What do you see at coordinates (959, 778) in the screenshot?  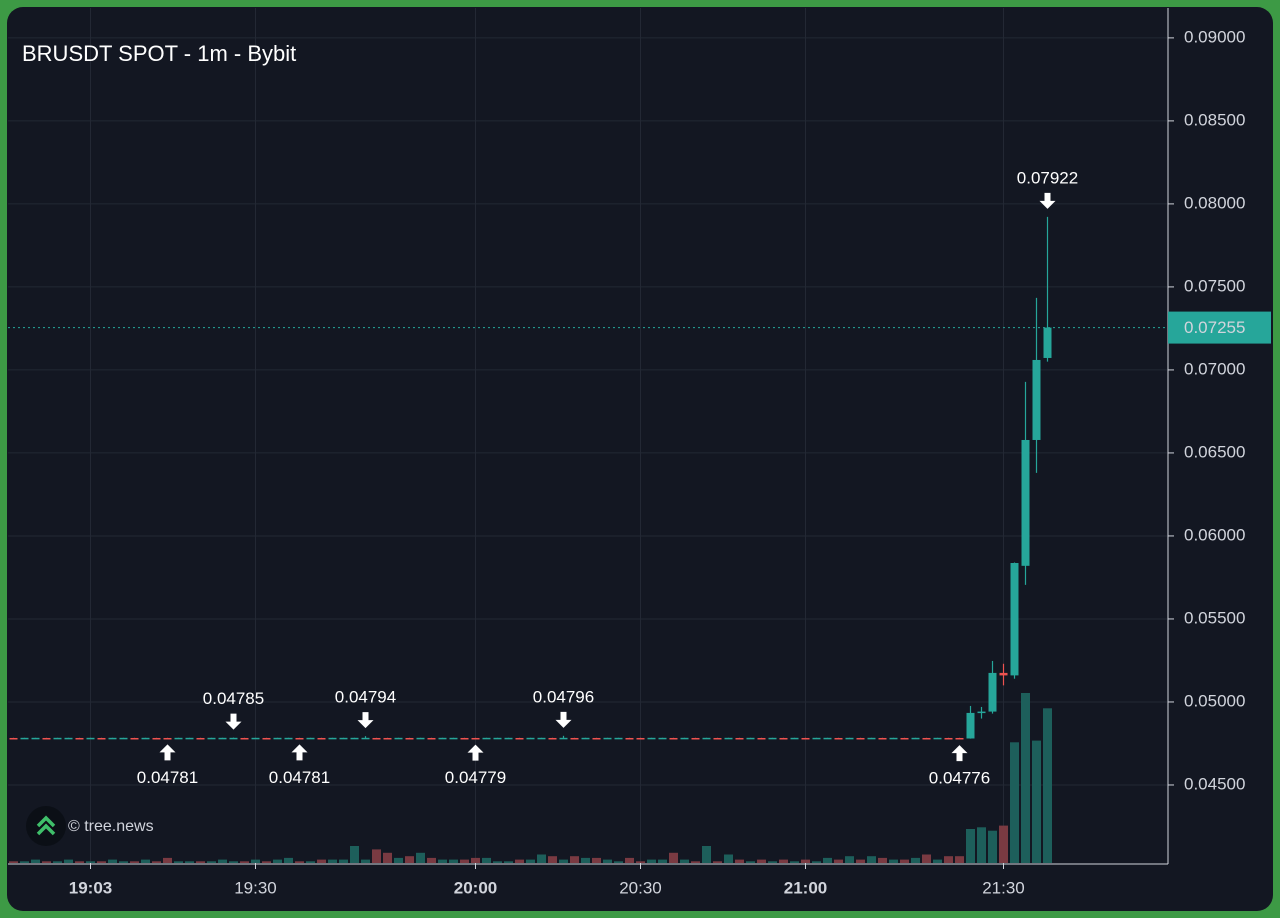 I see `low-label: 0.04776` at bounding box center [959, 778].